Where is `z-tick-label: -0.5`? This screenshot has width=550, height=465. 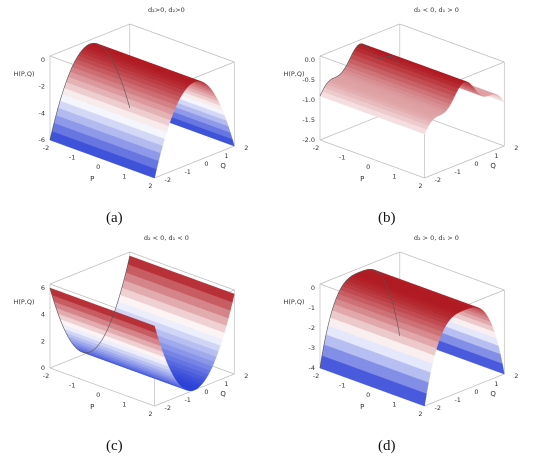 z-tick-label: -0.5 is located at coordinates (308, 80).